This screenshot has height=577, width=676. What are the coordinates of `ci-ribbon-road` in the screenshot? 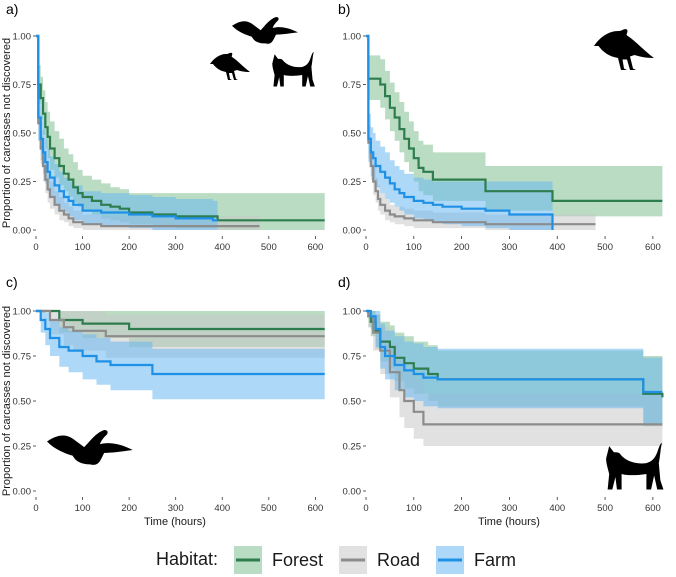 It's located at (514, 378).